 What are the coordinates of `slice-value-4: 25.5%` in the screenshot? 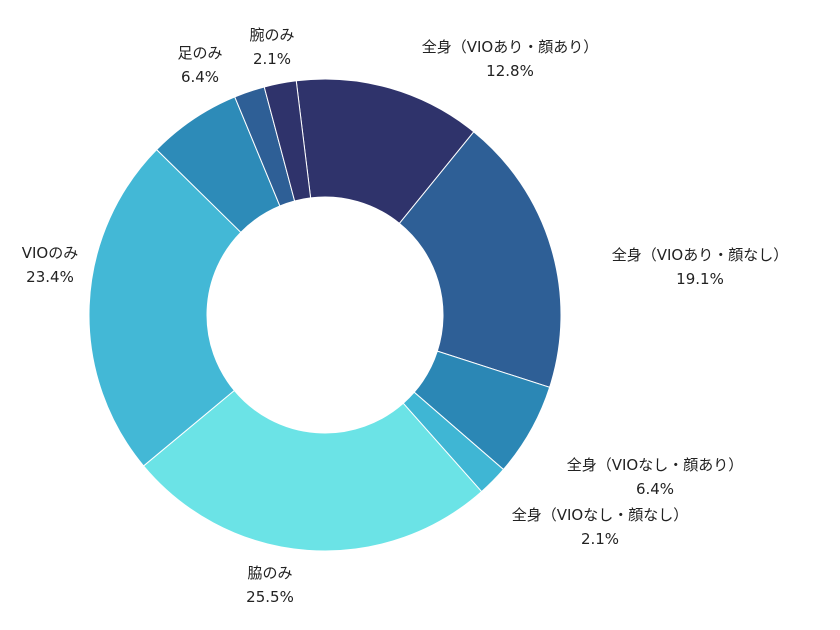 It's located at (270, 597).